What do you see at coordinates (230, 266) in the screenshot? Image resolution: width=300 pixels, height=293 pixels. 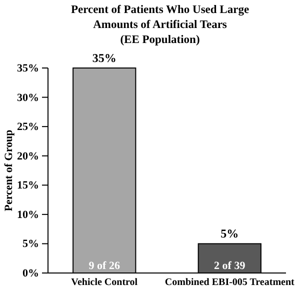 I see `annotation: 2 of 39` at bounding box center [230, 266].